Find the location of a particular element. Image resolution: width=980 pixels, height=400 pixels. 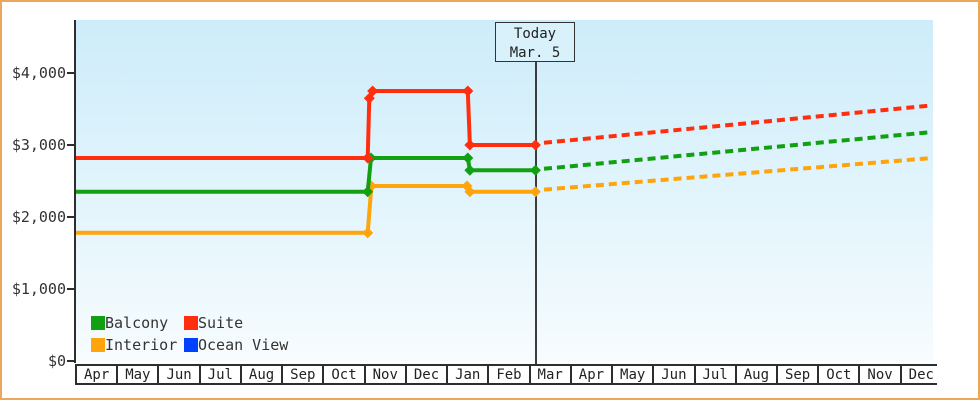

y-axis-tick-label: $1,000 is located at coordinates (38, 289).